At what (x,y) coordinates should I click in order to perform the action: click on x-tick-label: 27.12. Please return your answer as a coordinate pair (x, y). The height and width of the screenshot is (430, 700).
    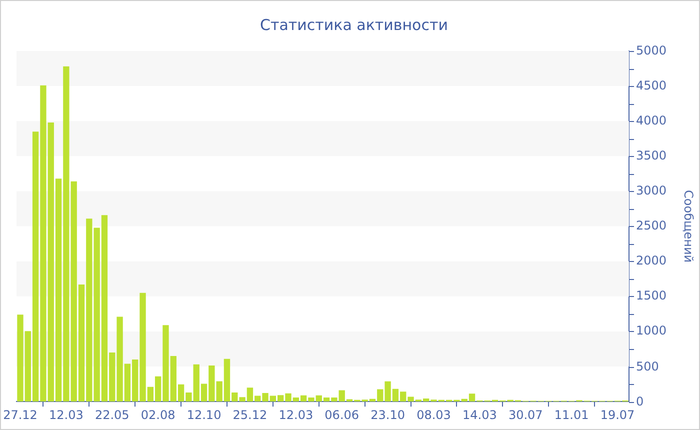
    Looking at the image, I should click on (20, 415).